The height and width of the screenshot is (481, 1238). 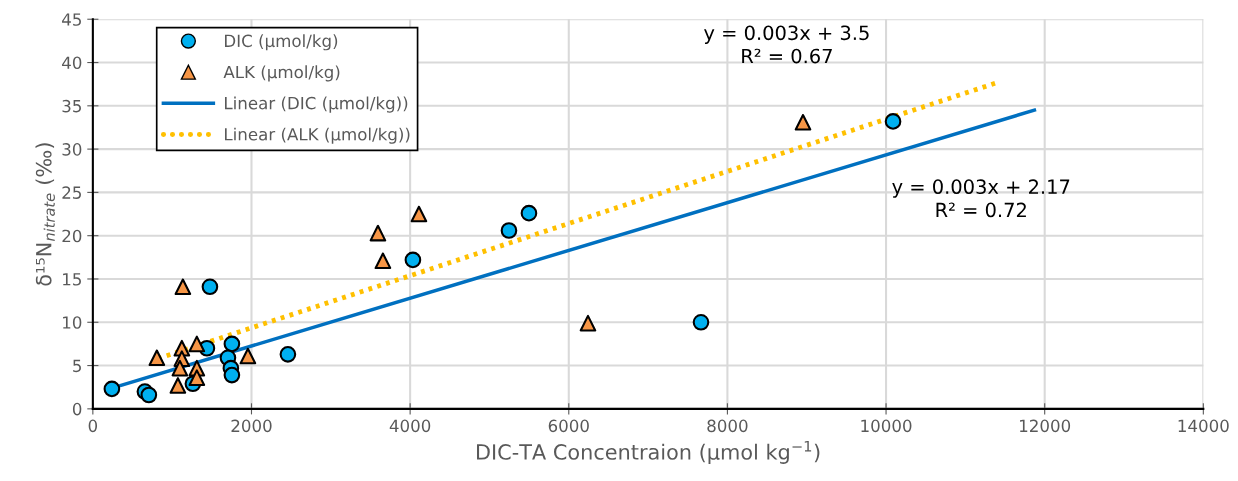 I want to click on x-tick-label: 4000, so click(x=410, y=426).